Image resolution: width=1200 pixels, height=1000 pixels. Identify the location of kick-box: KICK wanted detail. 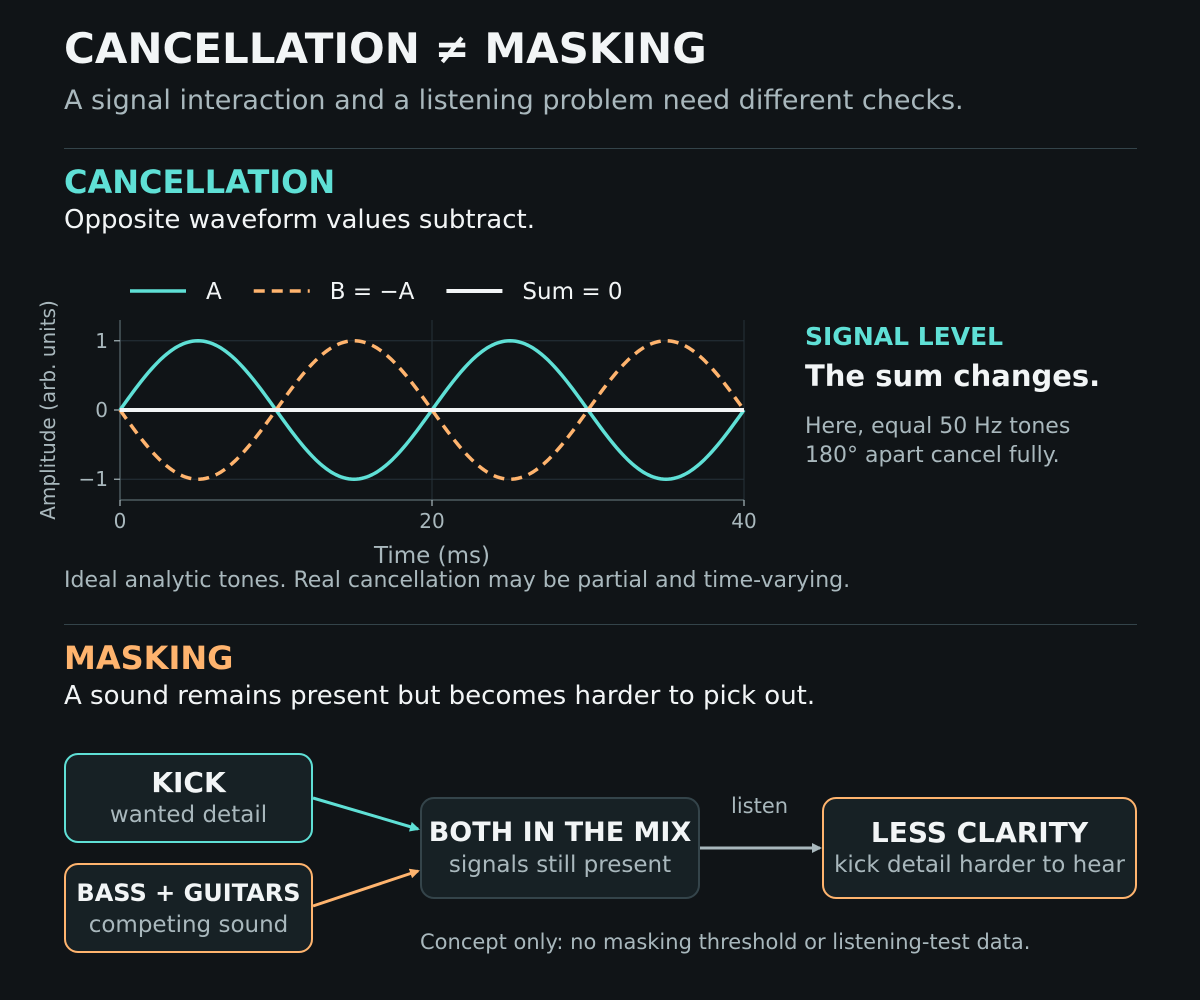
(188, 798).